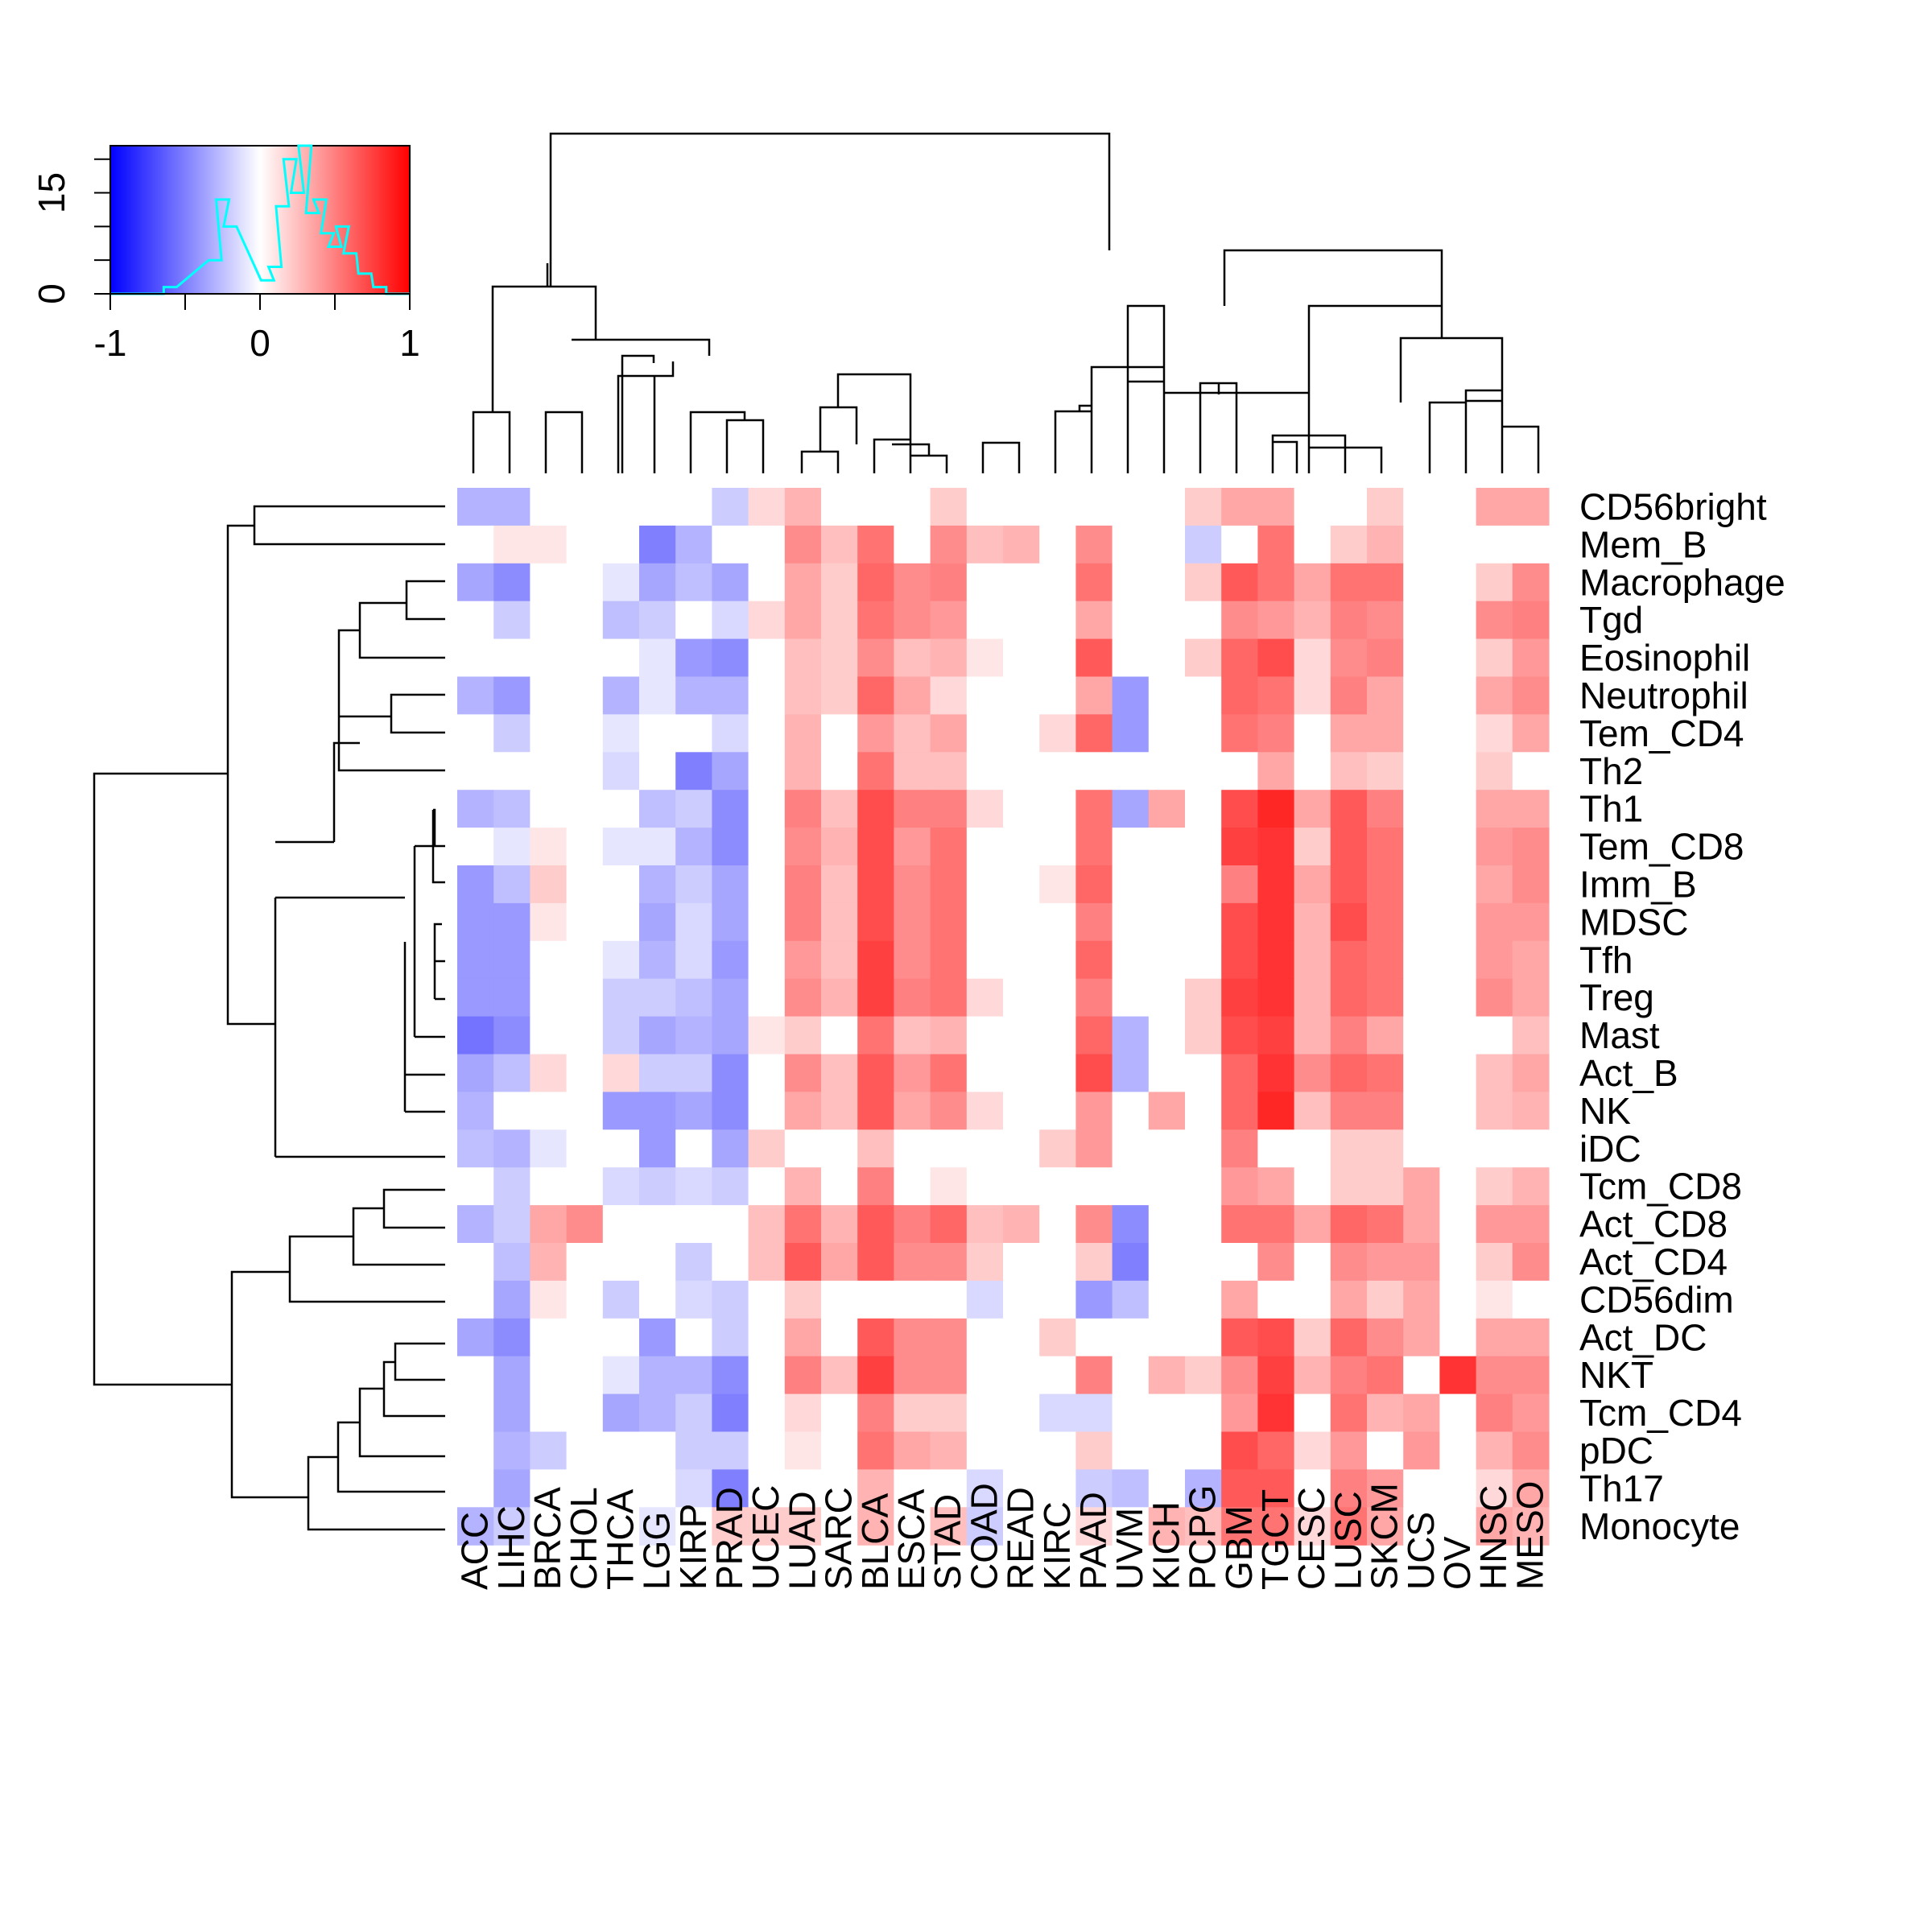 The width and height of the screenshot is (1932, 1932). I want to click on column-label: KIRC, so click(1057, 1545).